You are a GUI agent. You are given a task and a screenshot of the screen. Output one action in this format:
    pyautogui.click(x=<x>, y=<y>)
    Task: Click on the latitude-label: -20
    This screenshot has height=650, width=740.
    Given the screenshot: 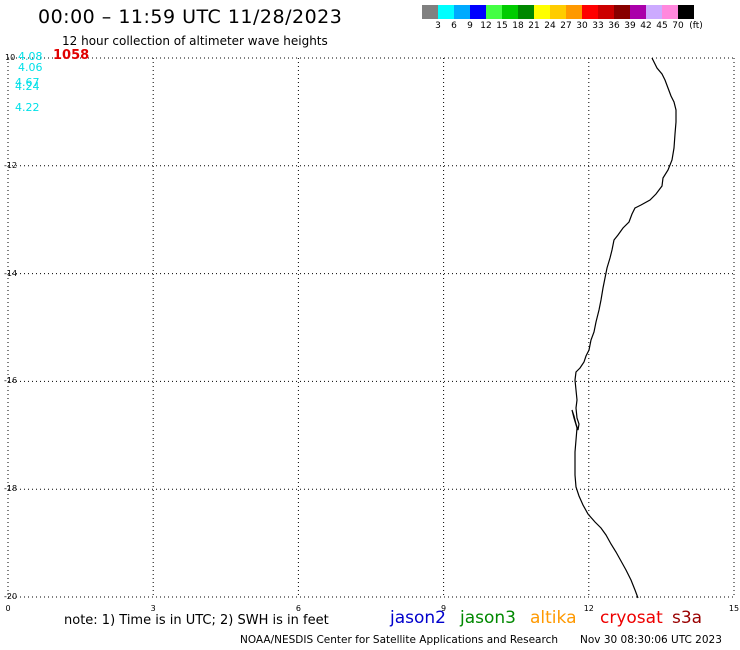 What is the action you would take?
    pyautogui.click(x=11, y=596)
    